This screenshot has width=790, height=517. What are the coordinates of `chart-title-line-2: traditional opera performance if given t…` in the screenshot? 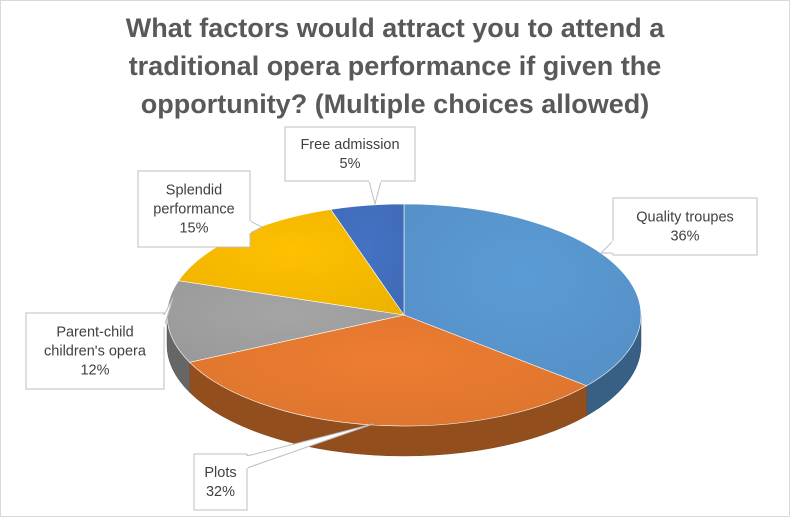 It's located at (395, 66).